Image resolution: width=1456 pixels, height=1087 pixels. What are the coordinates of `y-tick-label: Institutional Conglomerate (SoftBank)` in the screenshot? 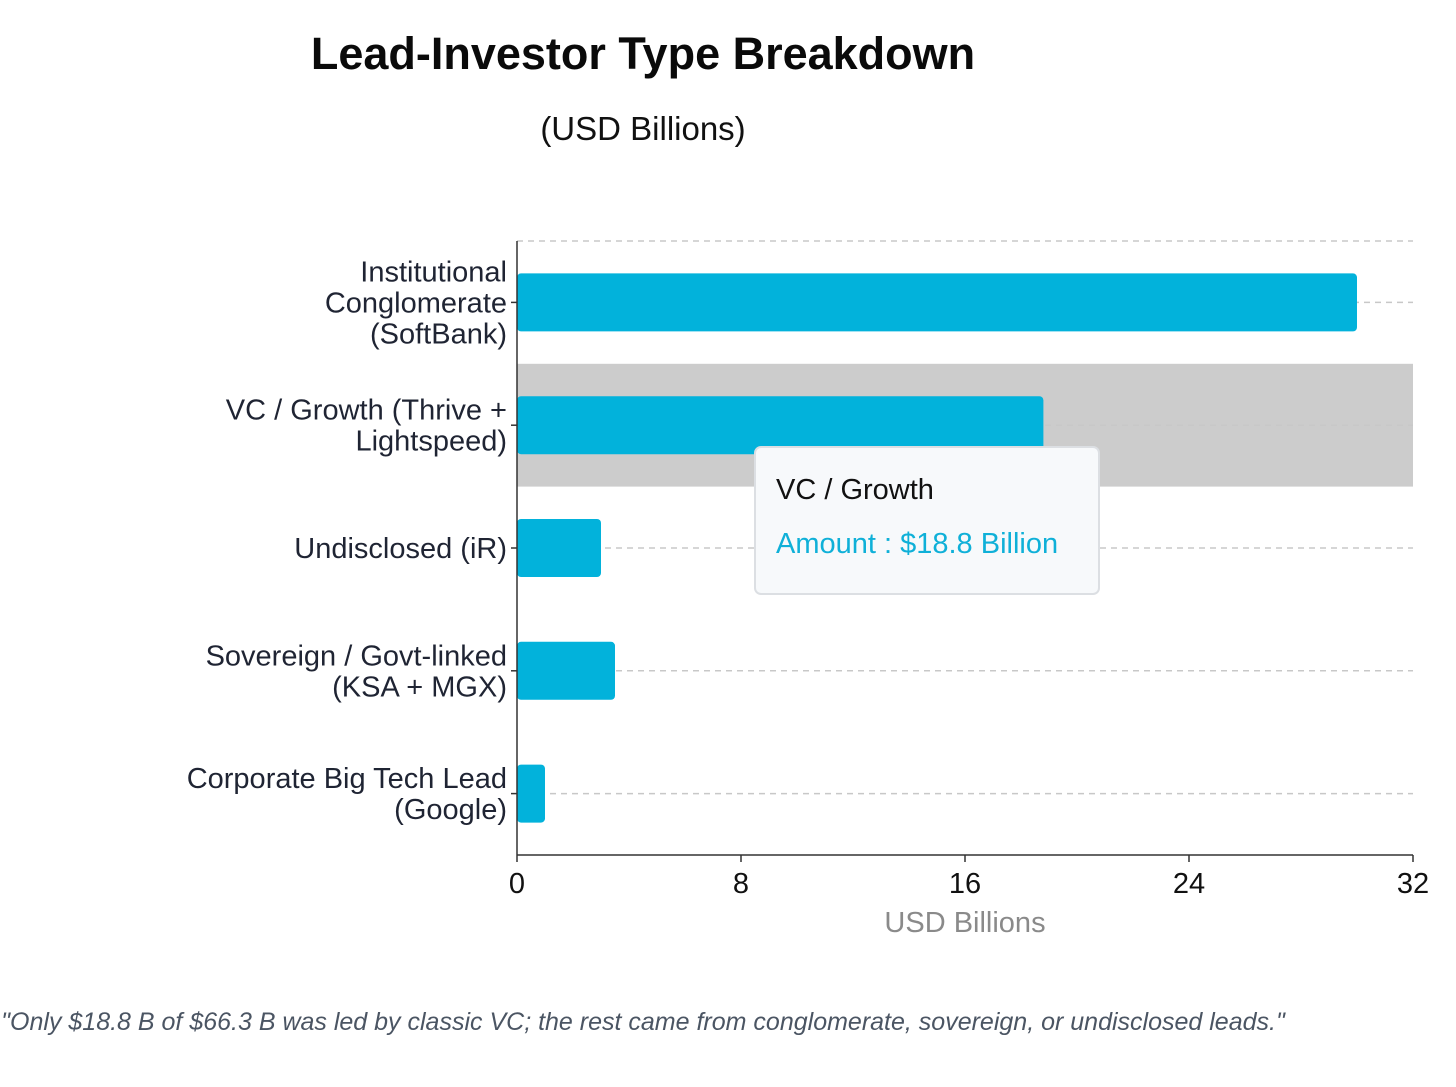 It's located at (416, 303).